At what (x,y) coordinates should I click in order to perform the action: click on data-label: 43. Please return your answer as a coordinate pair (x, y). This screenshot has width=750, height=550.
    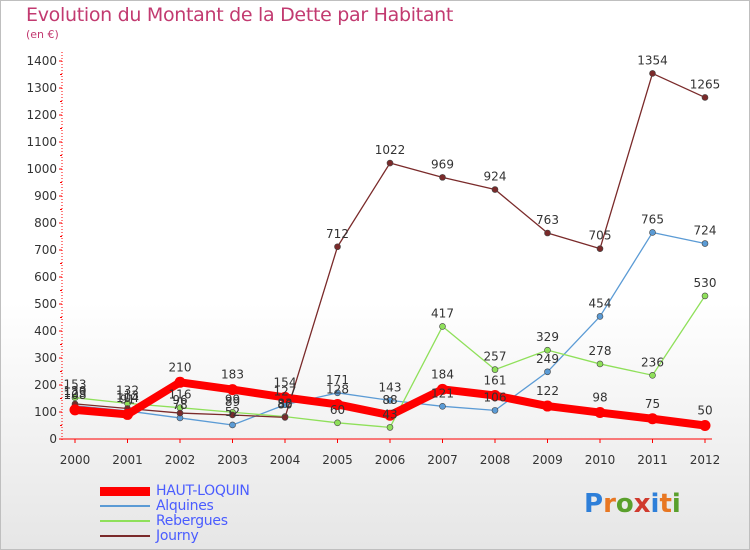
    Looking at the image, I should click on (389, 414).